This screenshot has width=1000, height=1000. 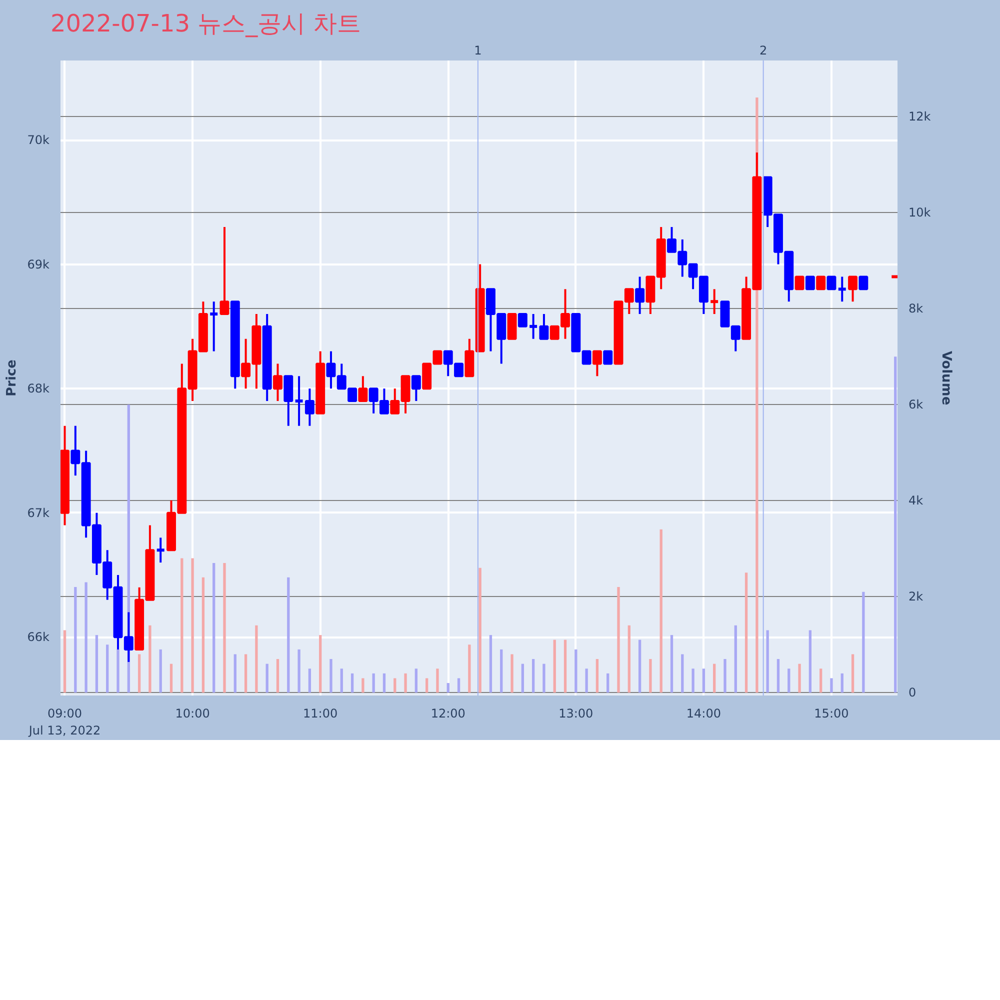 What do you see at coordinates (946, 378) in the screenshot?
I see `y2-axis-title: Volume` at bounding box center [946, 378].